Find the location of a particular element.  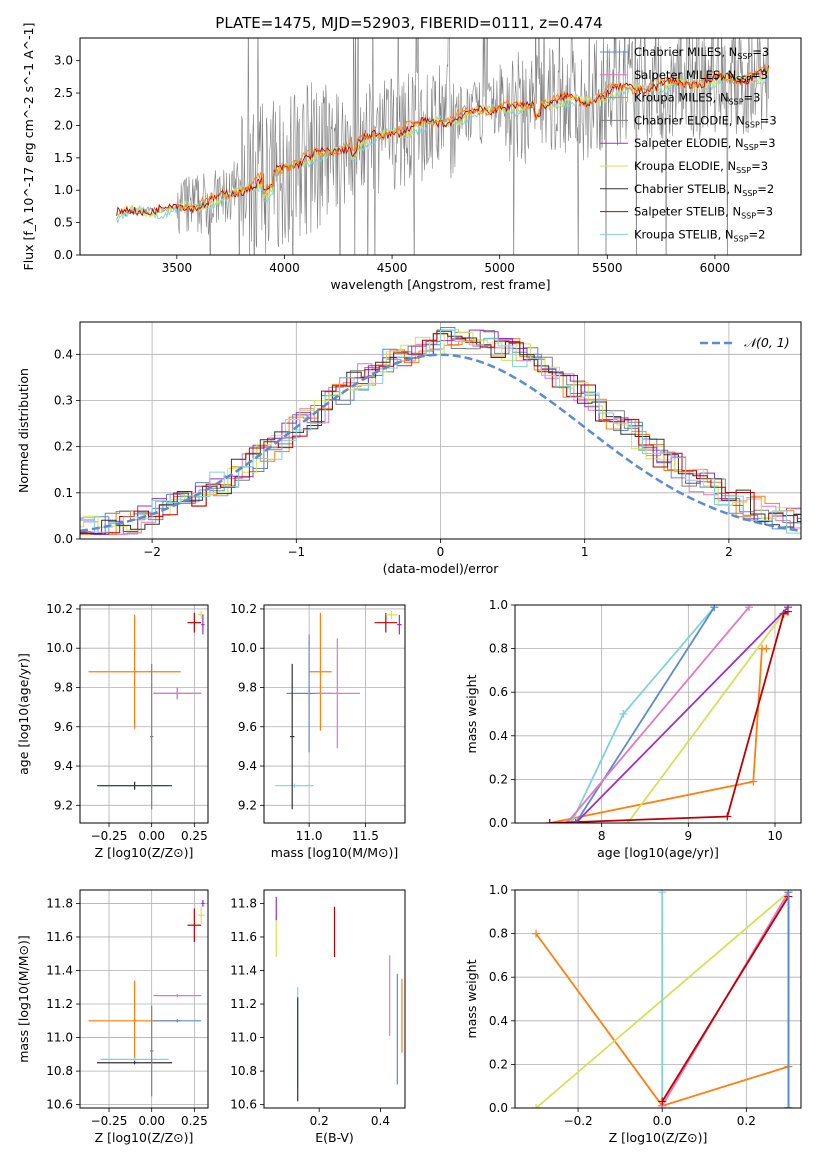

x-tick-label: 11.5 is located at coordinates (365, 836).